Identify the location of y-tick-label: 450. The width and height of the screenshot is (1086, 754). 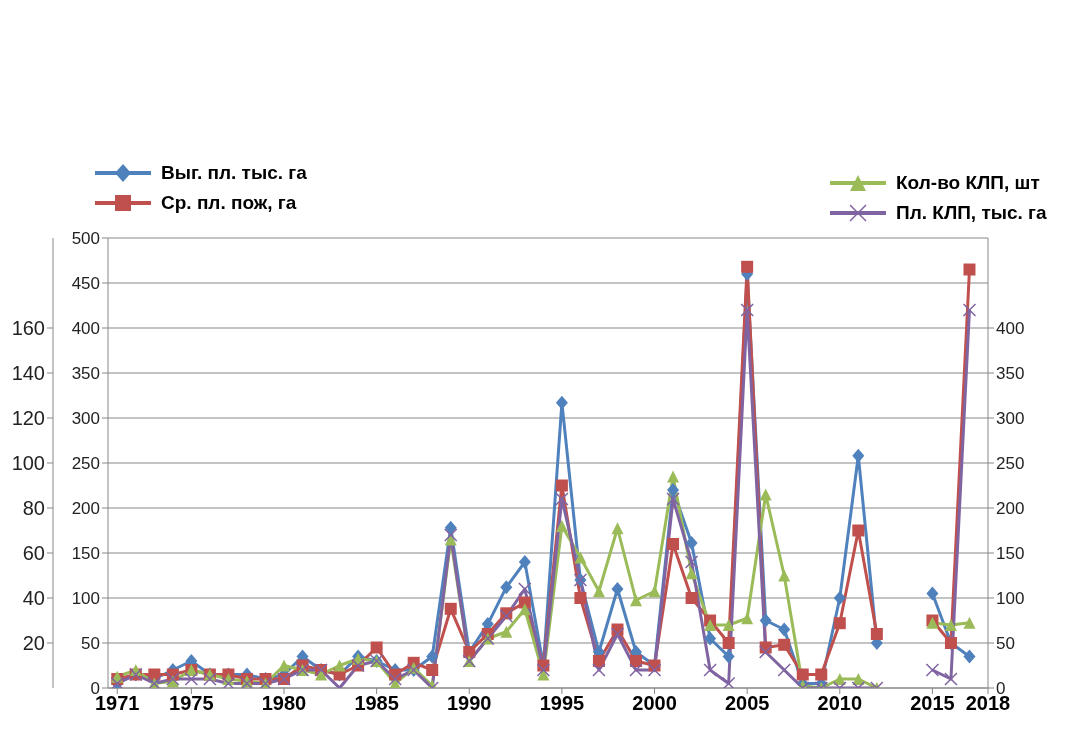
(85, 284).